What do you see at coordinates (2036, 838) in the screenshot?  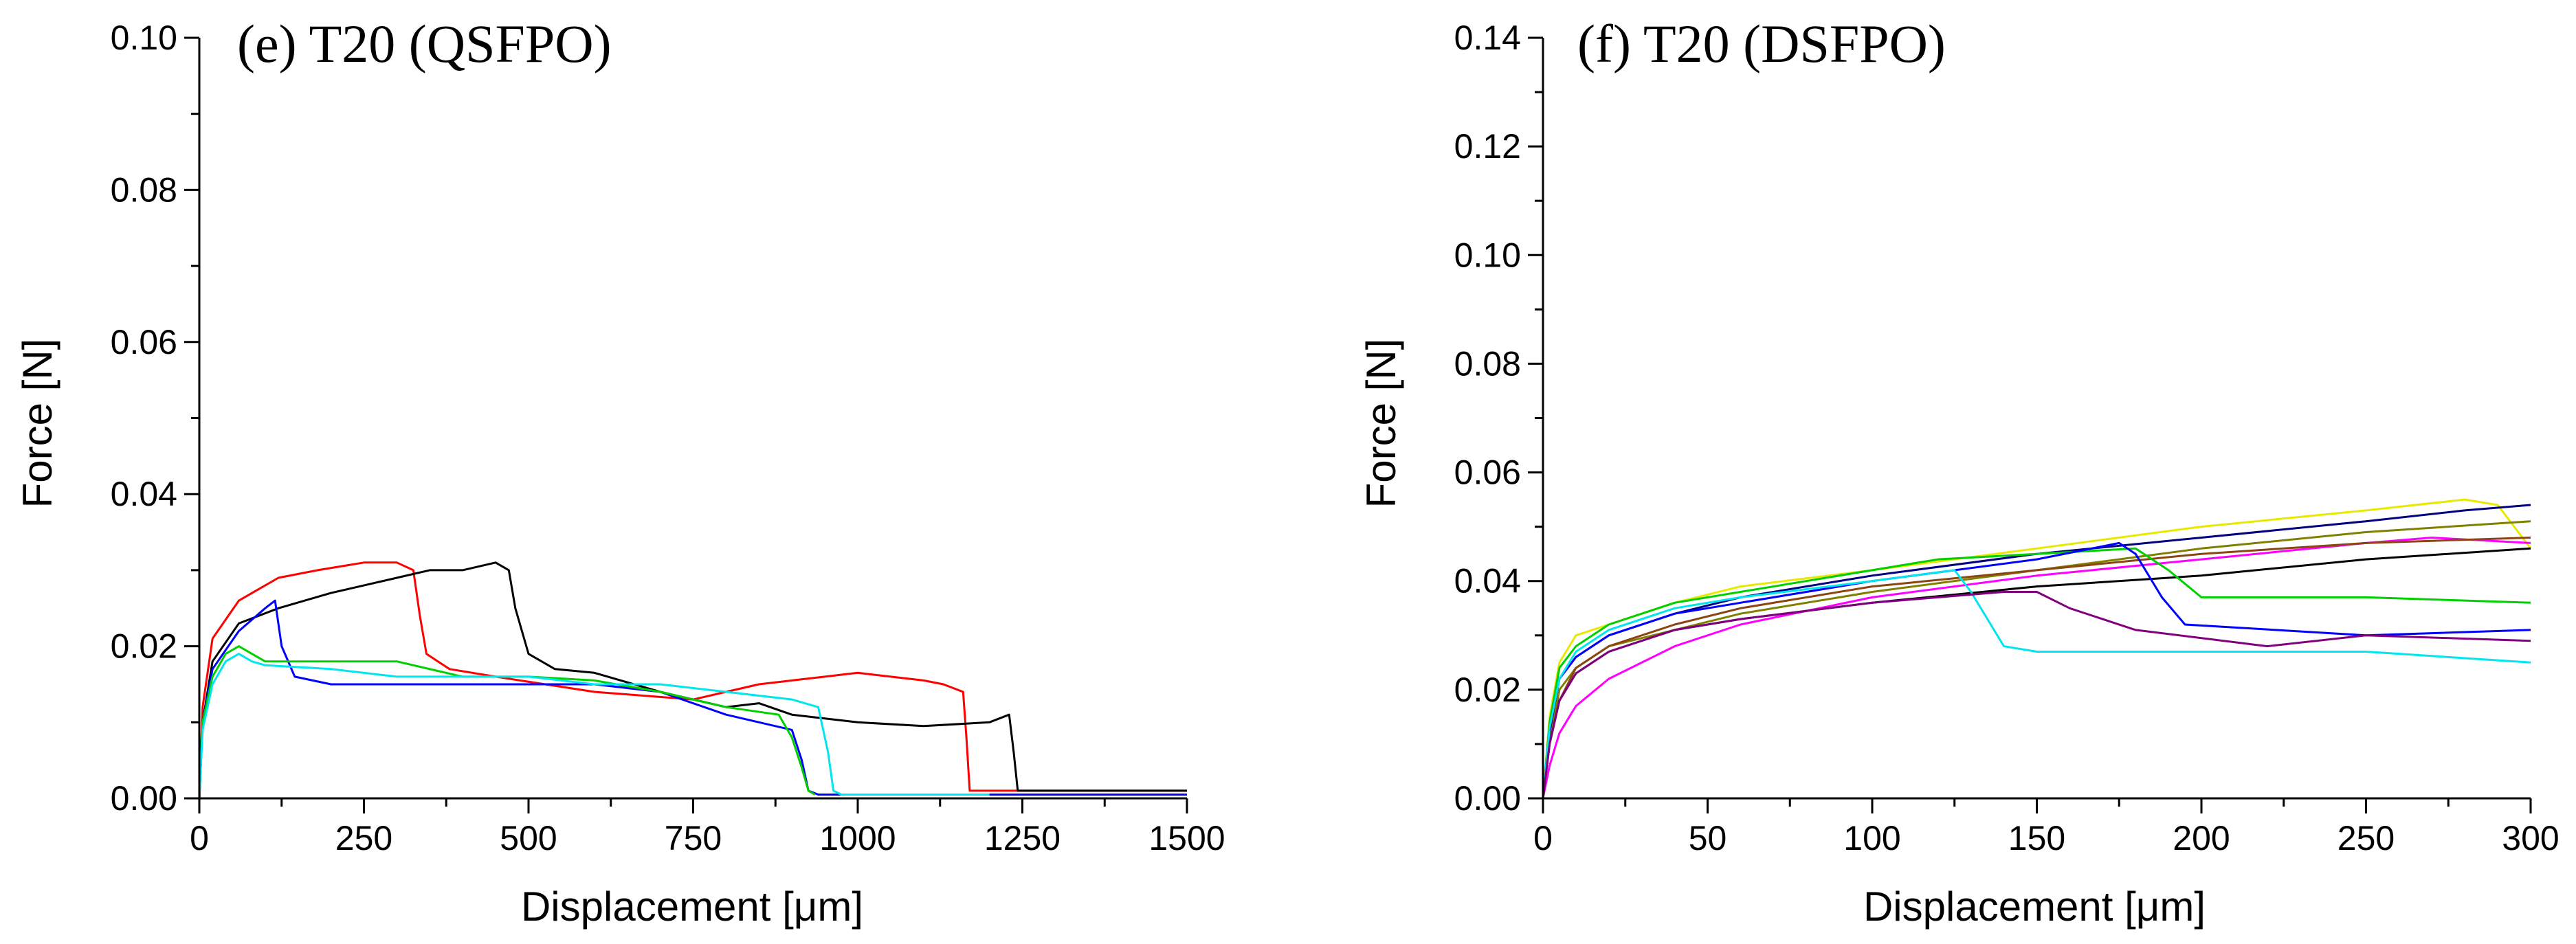 I see `x-tick-label: 150` at bounding box center [2036, 838].